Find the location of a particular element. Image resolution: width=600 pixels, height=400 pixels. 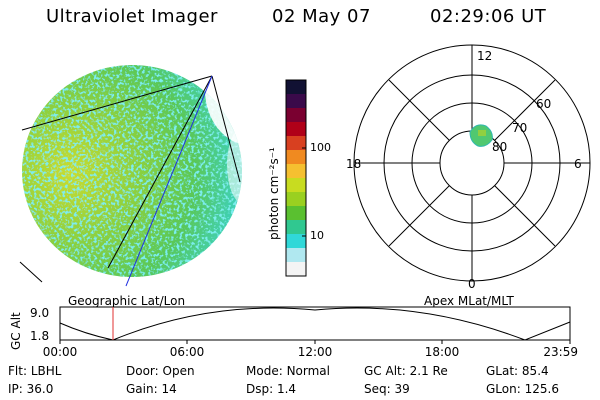

status-key: Mode: is located at coordinates (264, 371).